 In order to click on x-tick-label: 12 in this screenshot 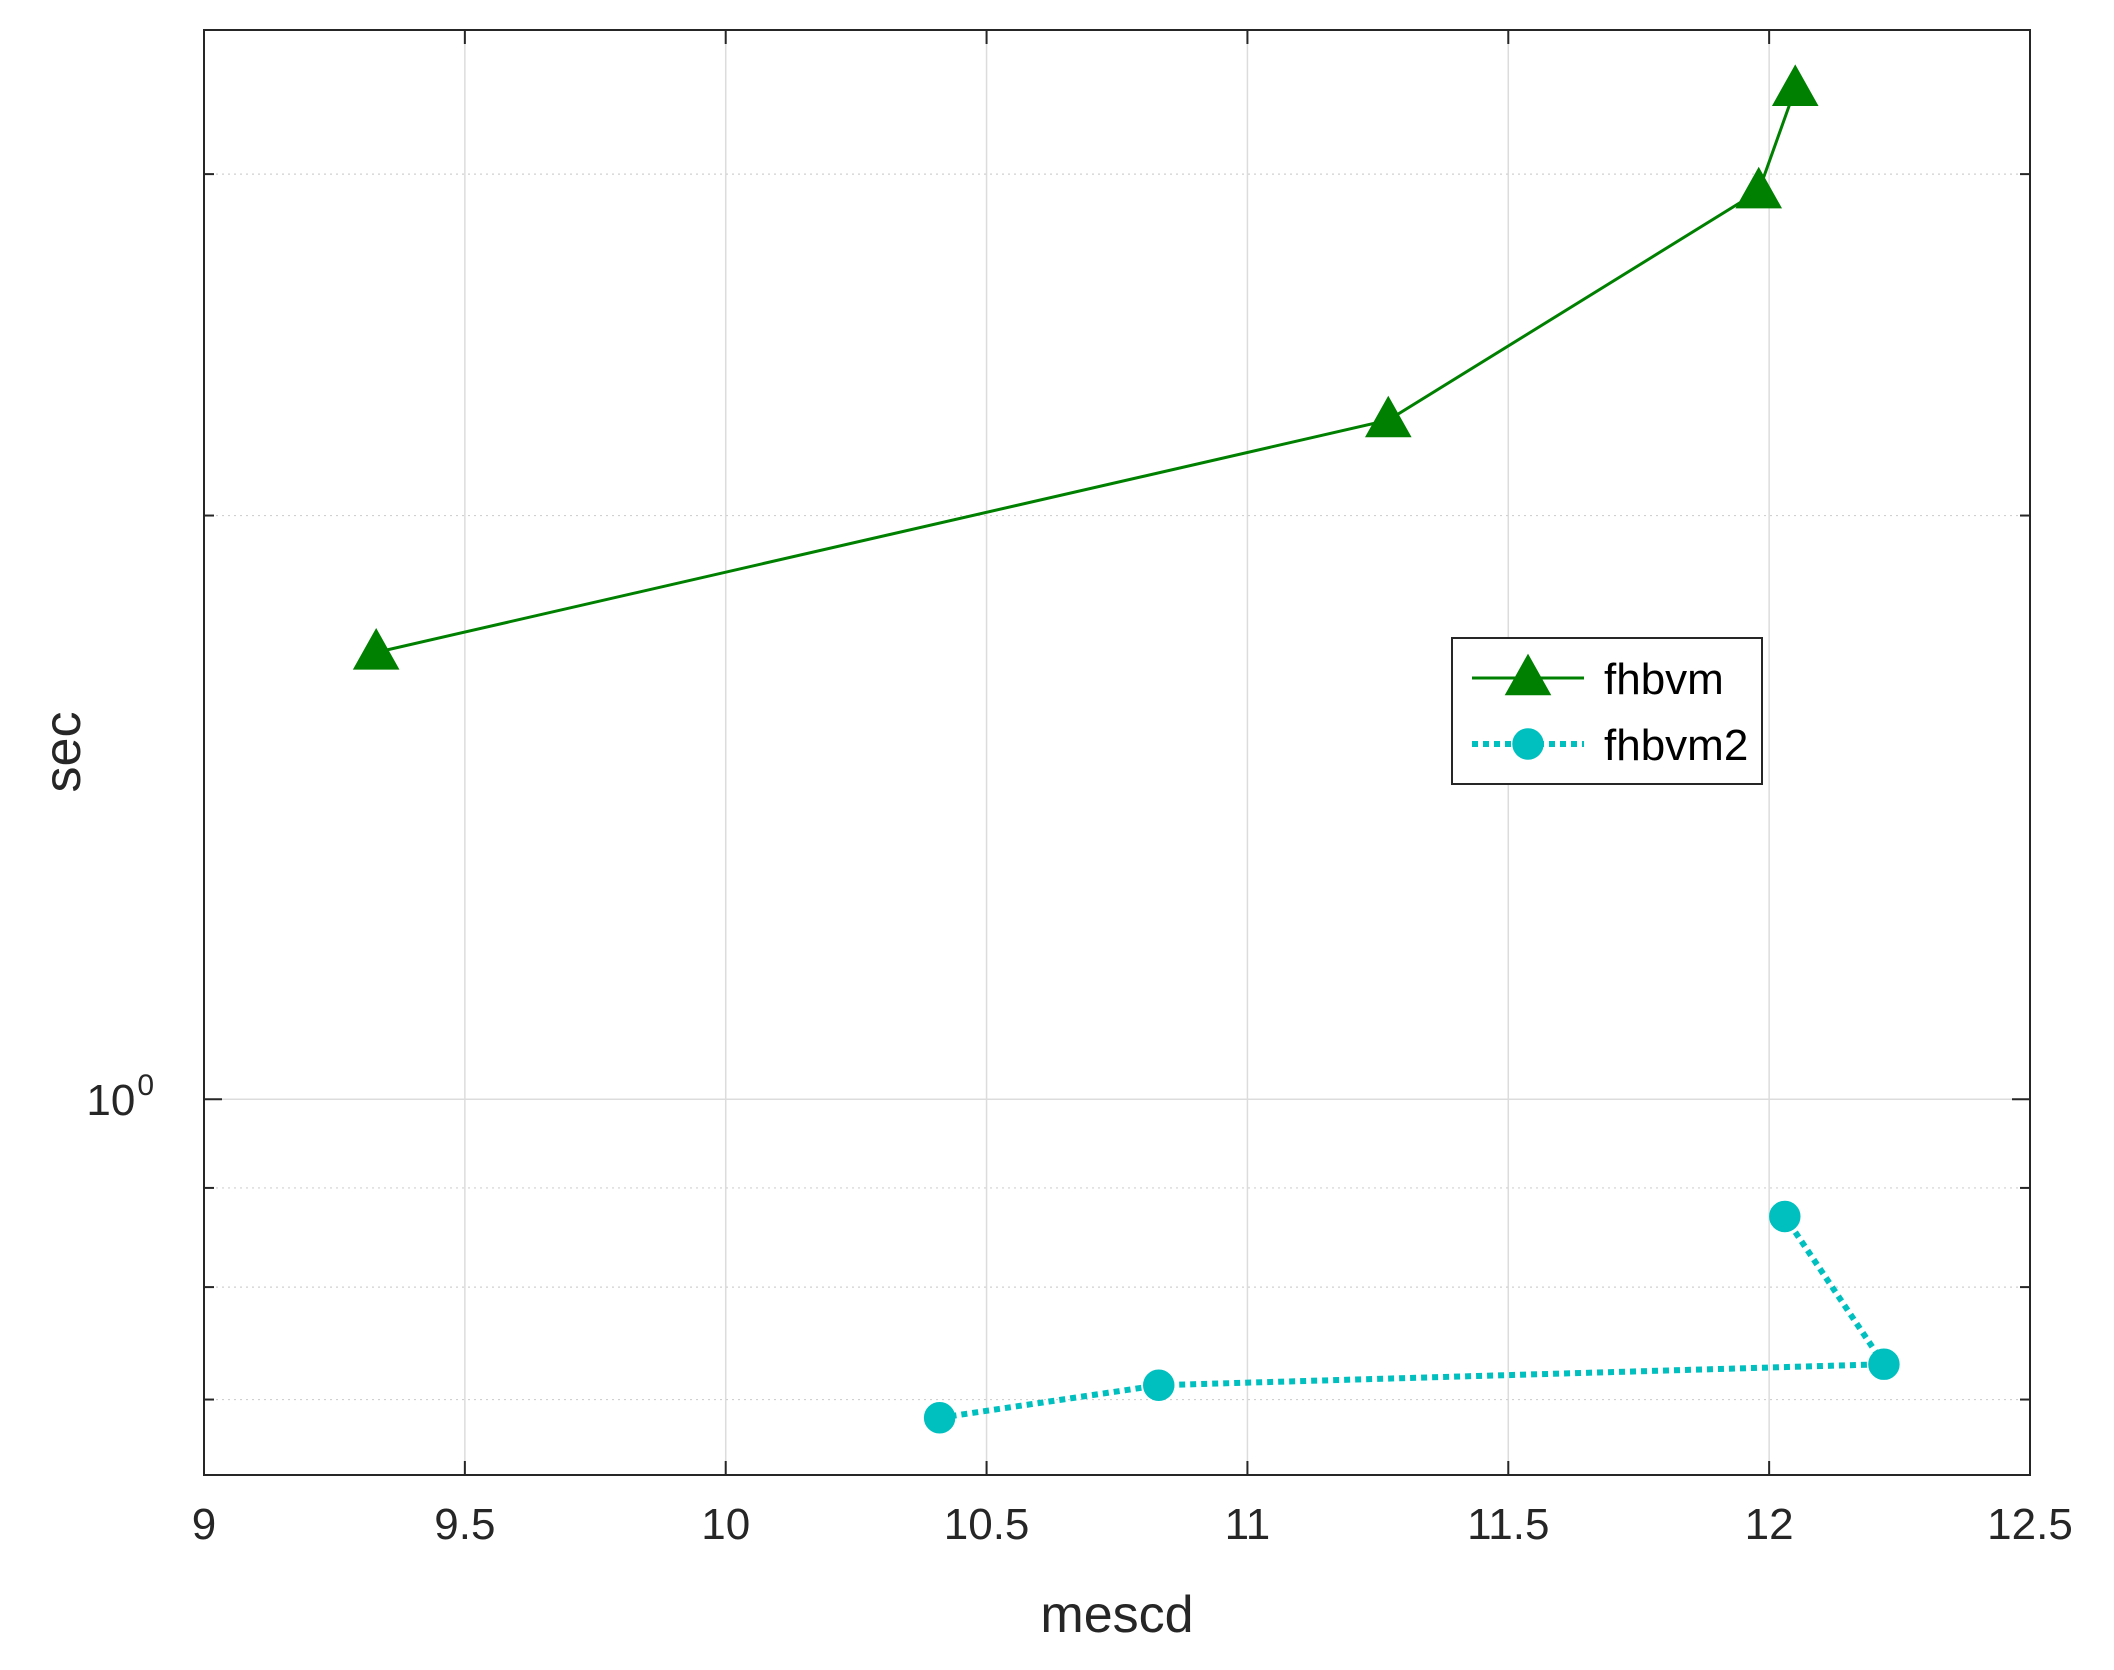, I will do `click(1769, 1524)`.